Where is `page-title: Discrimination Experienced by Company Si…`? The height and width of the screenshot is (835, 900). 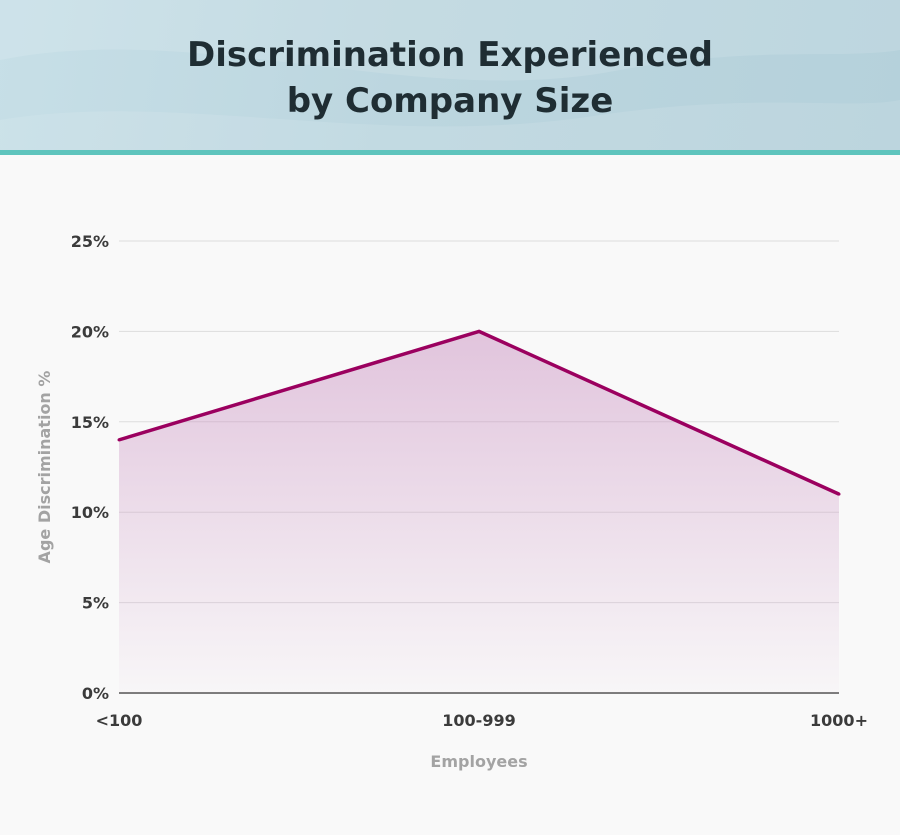 page-title: Discrimination Experienced by Company Si… is located at coordinates (450, 78).